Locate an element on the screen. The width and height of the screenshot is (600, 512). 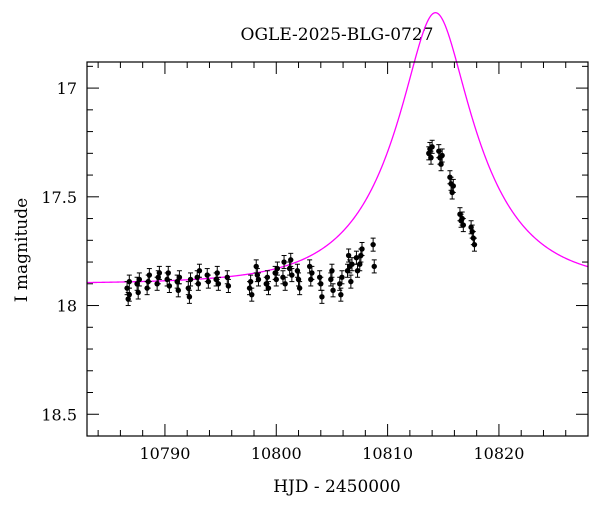
y-axis-label: I magnitude is located at coordinates (22, 250).